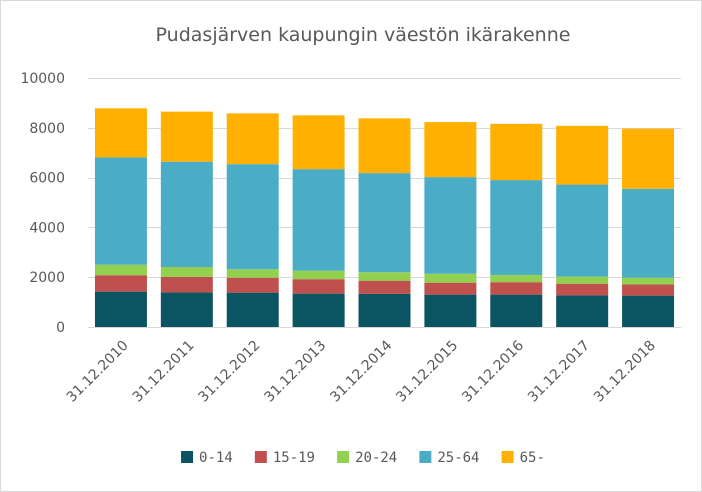  I want to click on legend-label: 0-14, so click(216, 458).